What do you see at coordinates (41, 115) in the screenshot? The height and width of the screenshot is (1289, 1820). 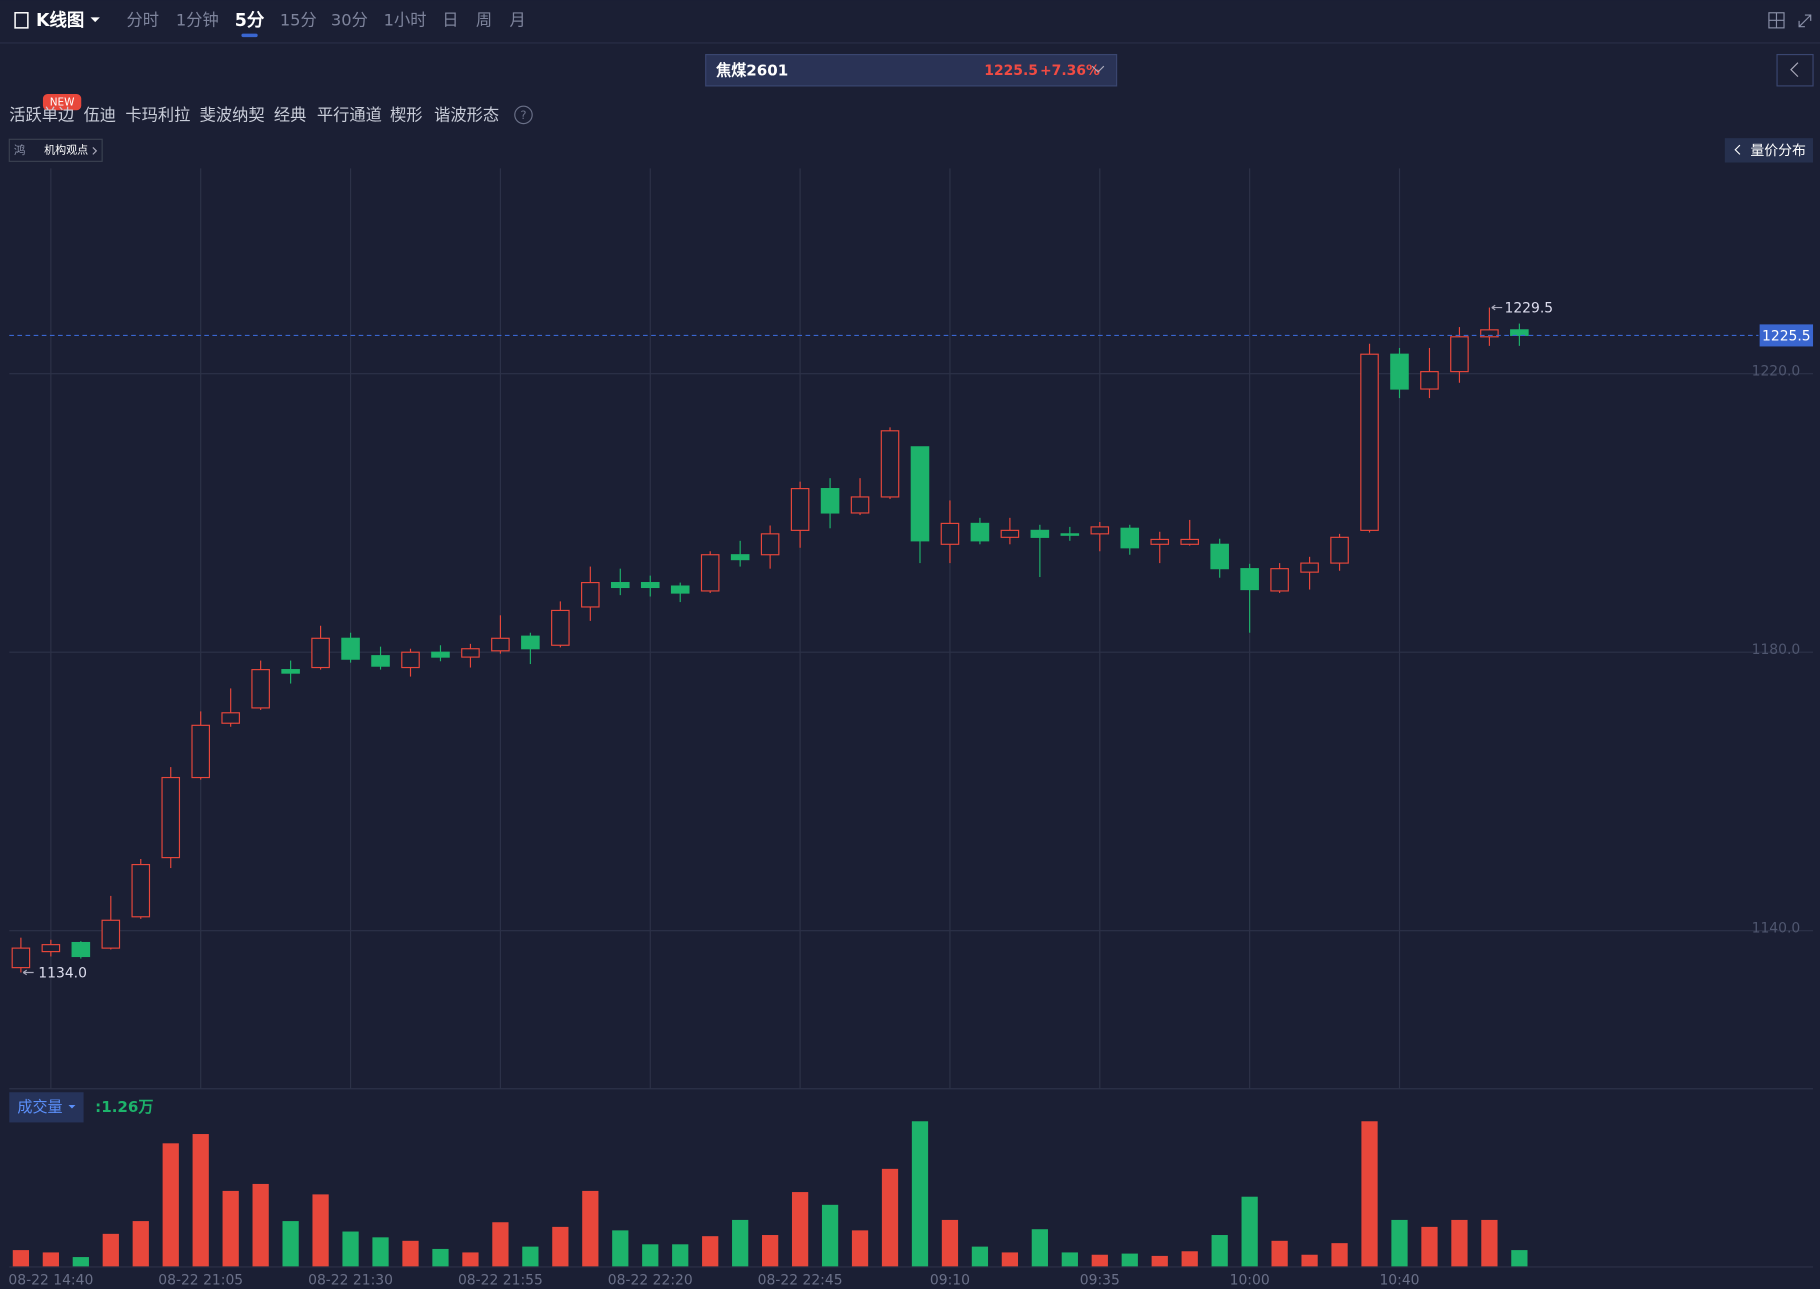 I see `indicator-item: 活跃单边` at bounding box center [41, 115].